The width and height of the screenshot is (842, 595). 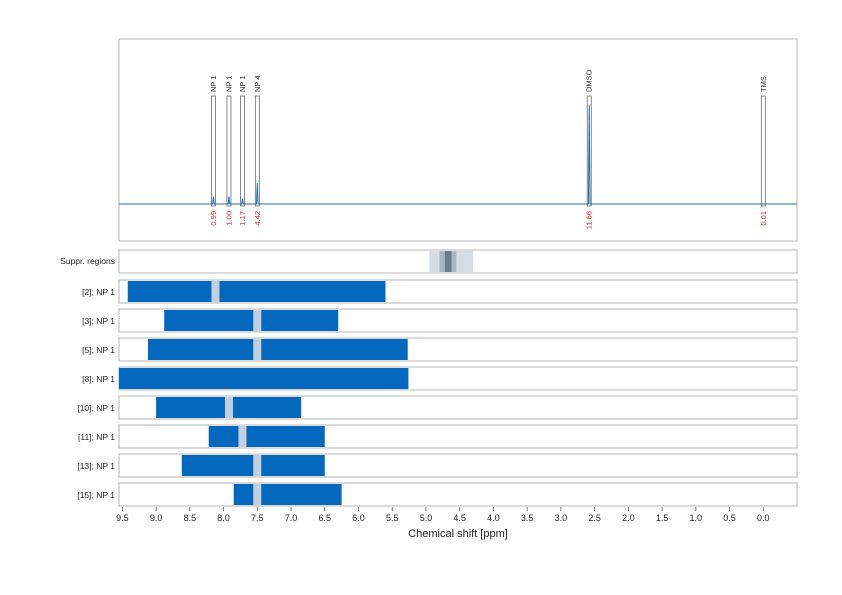 What do you see at coordinates (242, 218) in the screenshot?
I see `peak-integral-2: 1.17` at bounding box center [242, 218].